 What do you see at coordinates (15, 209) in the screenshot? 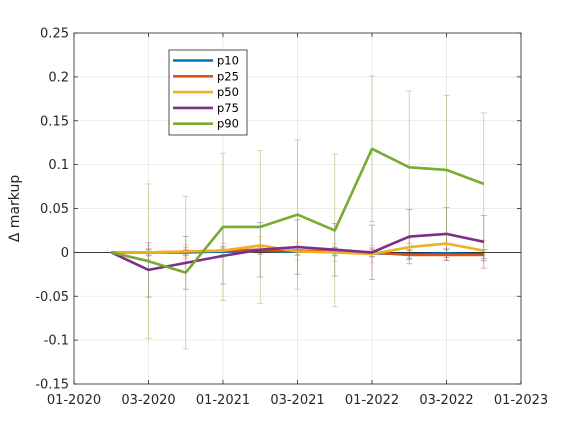
I see `y-axis-label: Δ markup` at bounding box center [15, 209].